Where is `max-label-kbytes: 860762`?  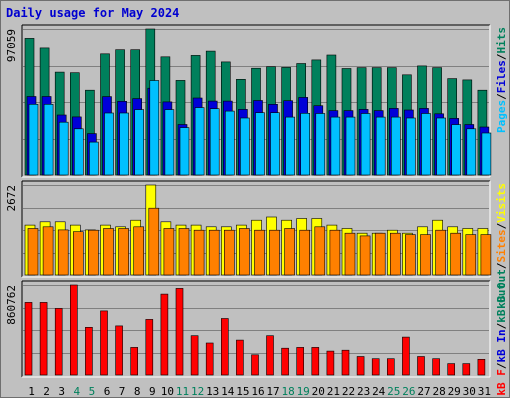
max-label-kbytes: 860762 is located at coordinates (11, 305).